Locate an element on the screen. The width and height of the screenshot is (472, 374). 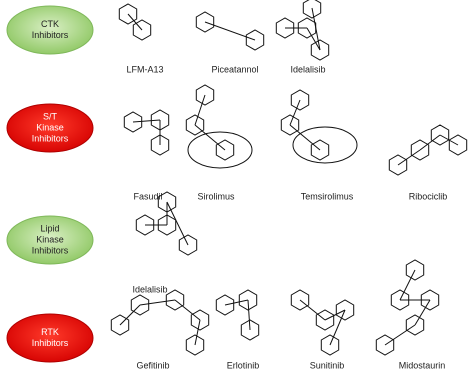
drug-name: Piceatannol is located at coordinates (234, 69).